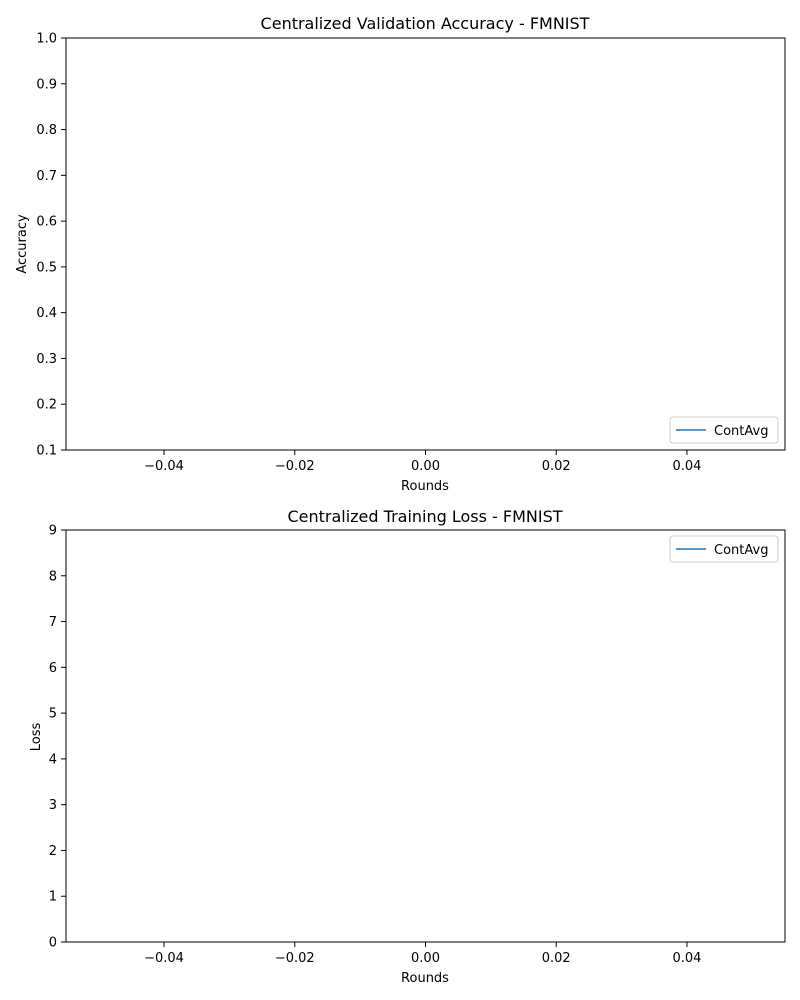 The height and width of the screenshot is (1000, 800). I want to click on y-tick-label: 0.5, so click(46, 267).